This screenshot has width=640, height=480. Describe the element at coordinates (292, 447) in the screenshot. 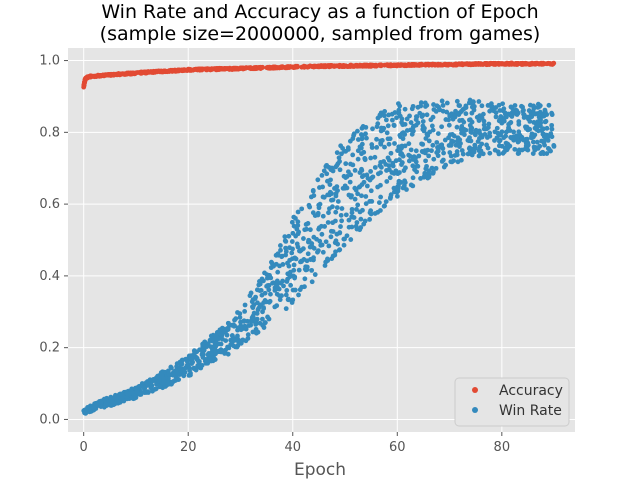

I see `x-tick-label: 40` at that location.